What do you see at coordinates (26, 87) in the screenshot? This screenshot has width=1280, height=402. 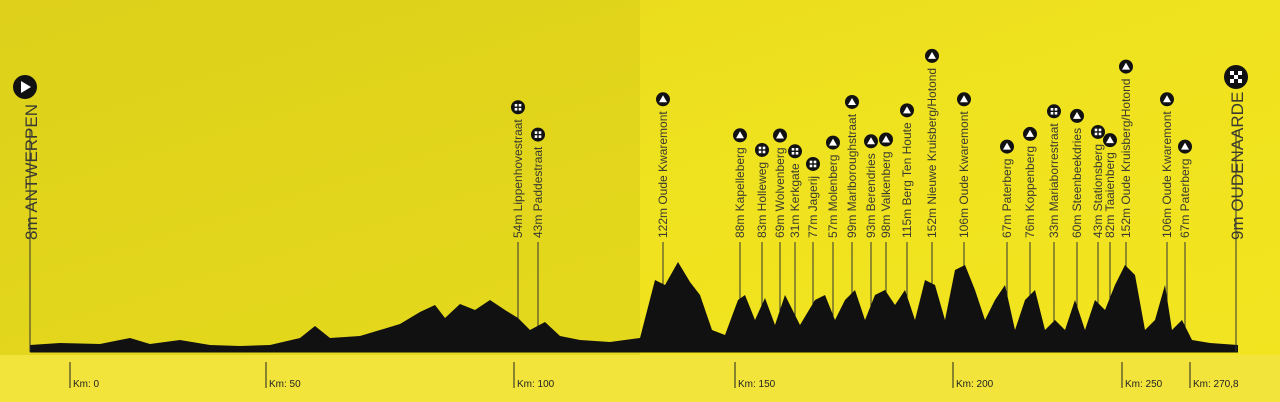 I see `start-play` at bounding box center [26, 87].